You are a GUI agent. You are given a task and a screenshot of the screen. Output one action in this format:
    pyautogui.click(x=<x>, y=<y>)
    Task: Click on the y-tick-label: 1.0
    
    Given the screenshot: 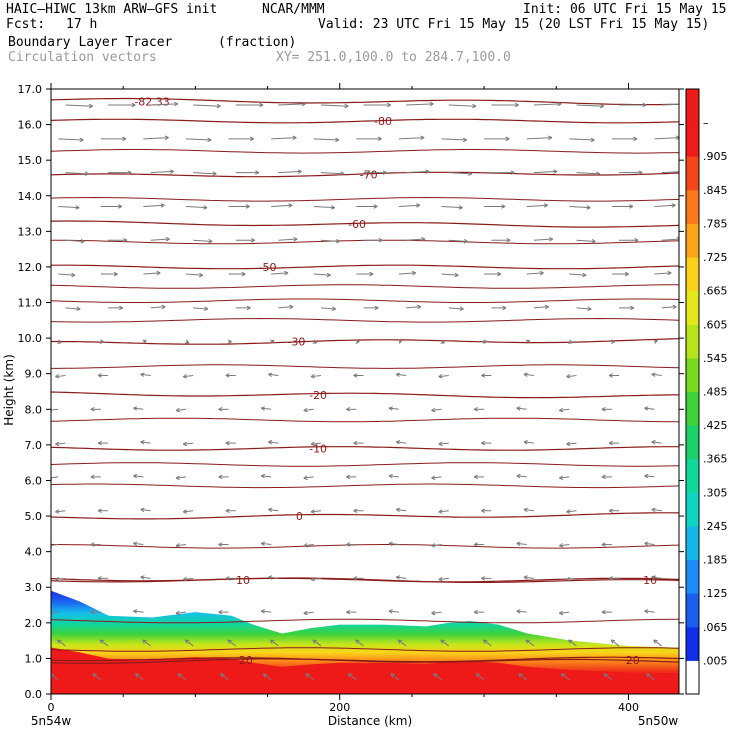 What is the action you would take?
    pyautogui.click(x=34, y=658)
    